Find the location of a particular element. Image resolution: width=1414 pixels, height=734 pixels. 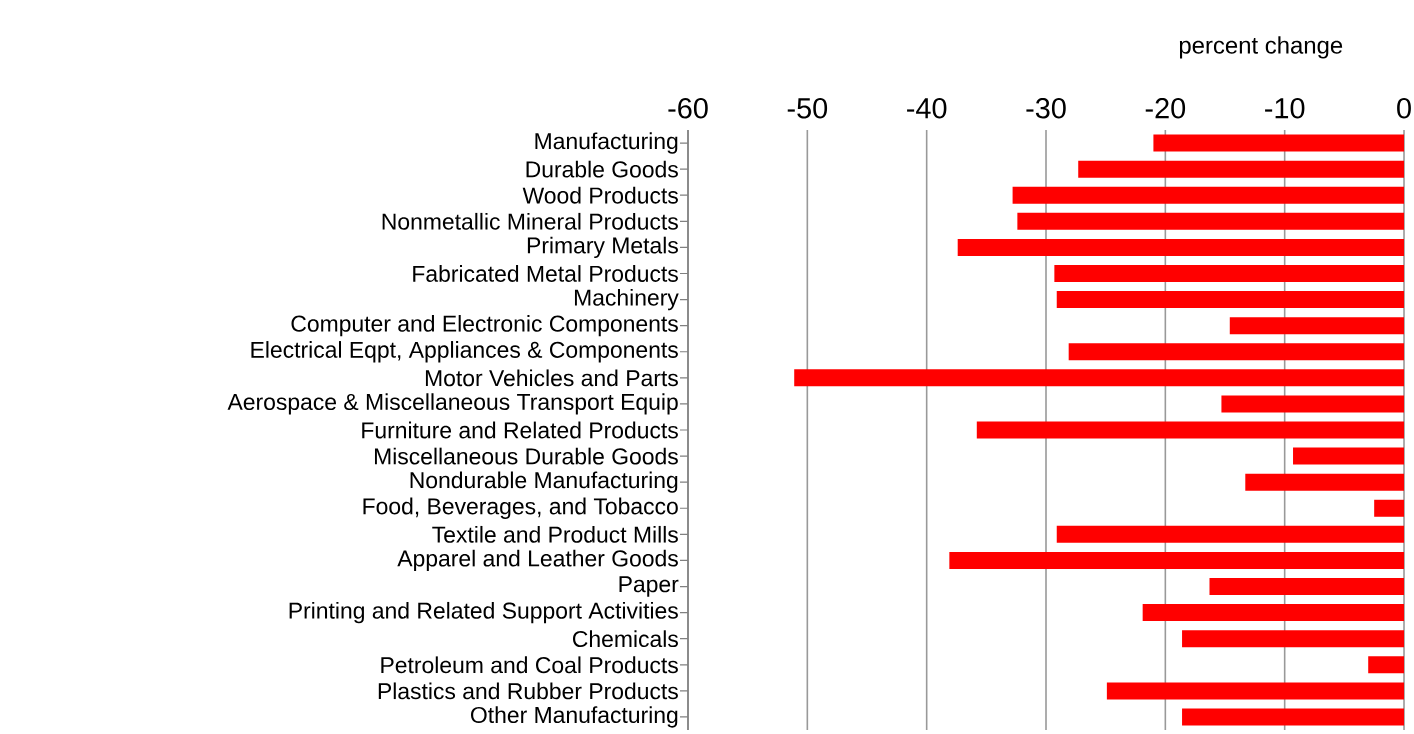

y-tick-label: Electrical Eqpt, Appliances & Components is located at coordinates (464, 352).